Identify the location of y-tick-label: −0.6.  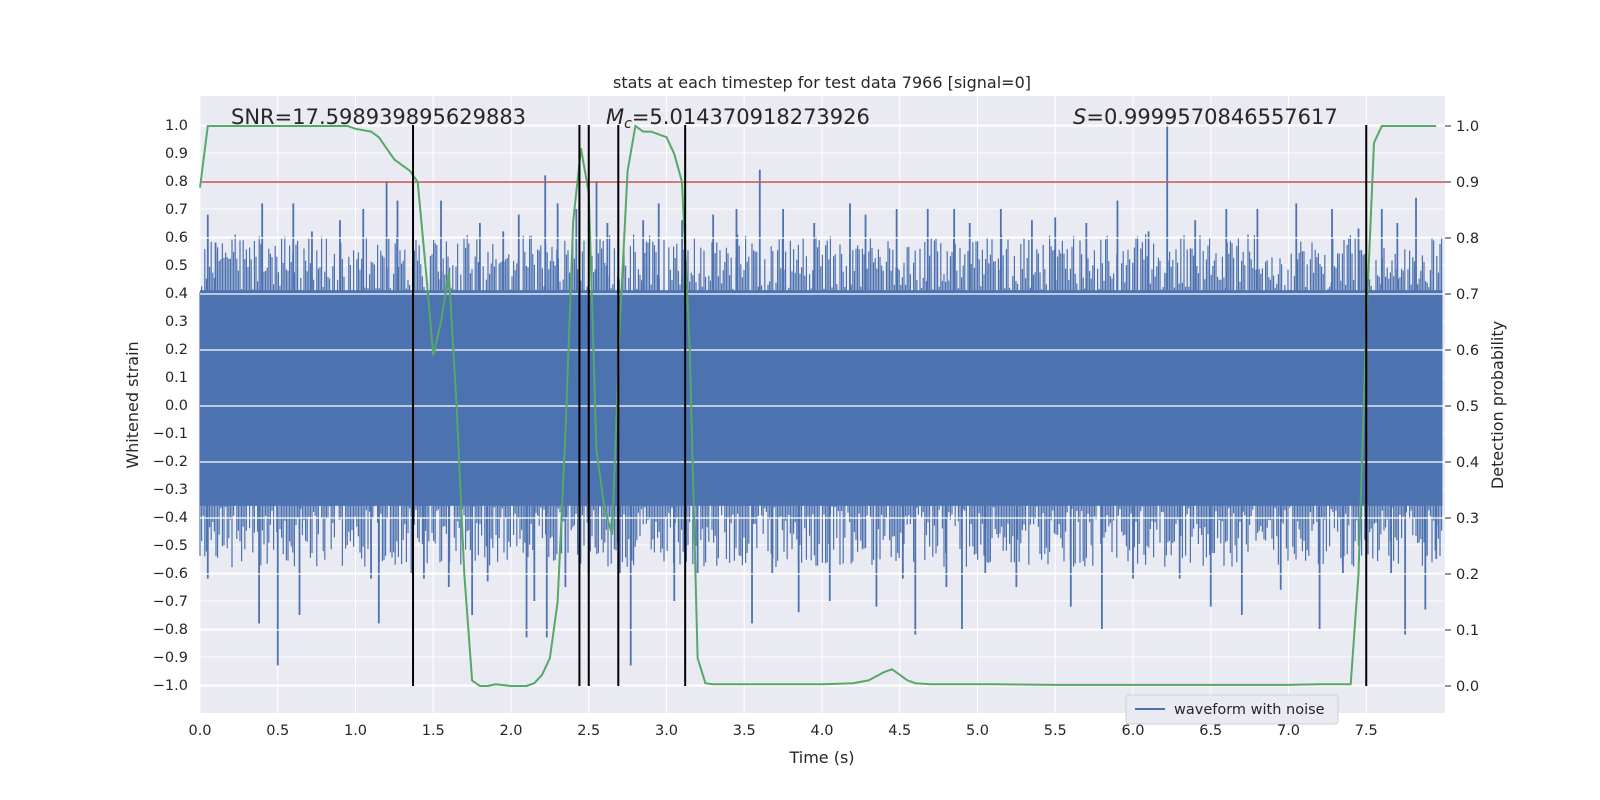
(170, 574).